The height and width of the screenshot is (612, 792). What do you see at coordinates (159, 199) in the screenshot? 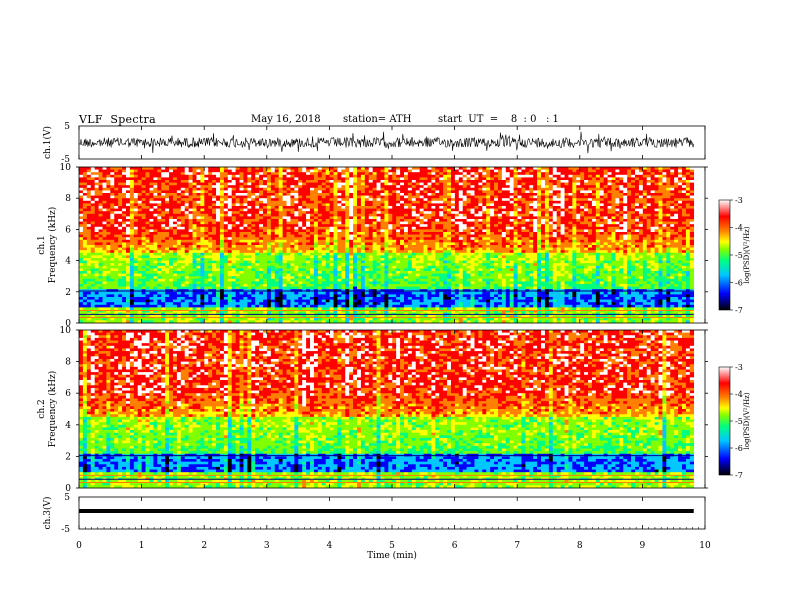
I see `spectrogram-cell-1904` at bounding box center [159, 199].